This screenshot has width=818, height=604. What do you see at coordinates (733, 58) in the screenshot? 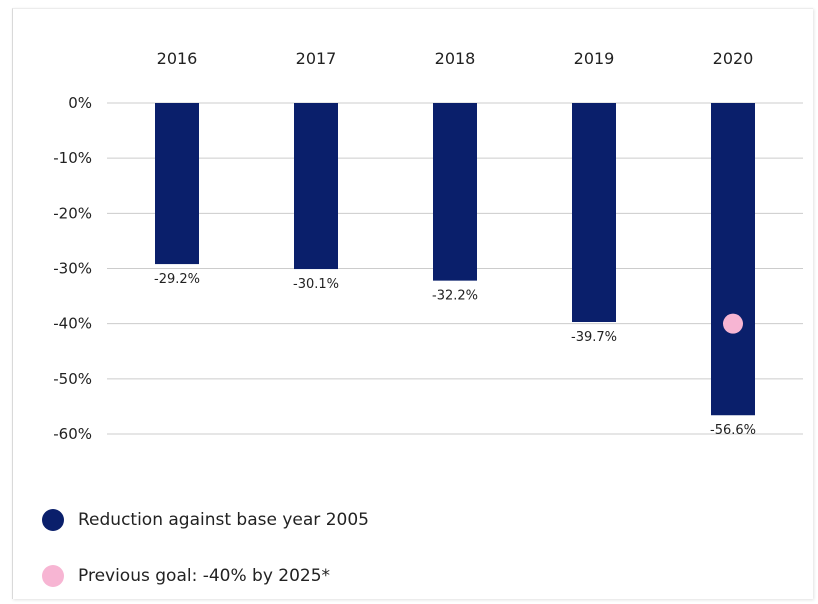
I see `category-label: 2020` at bounding box center [733, 58].